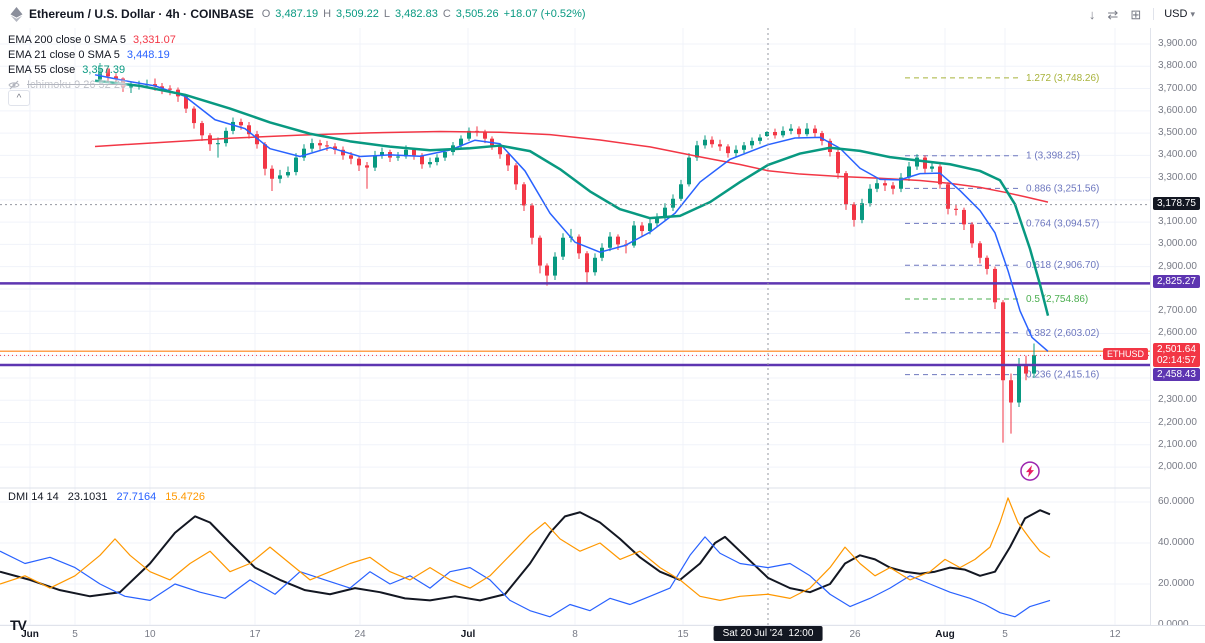  Describe the element at coordinates (544, 14) in the screenshot. I see `change-value: +18.07 (+0.52%)` at that location.